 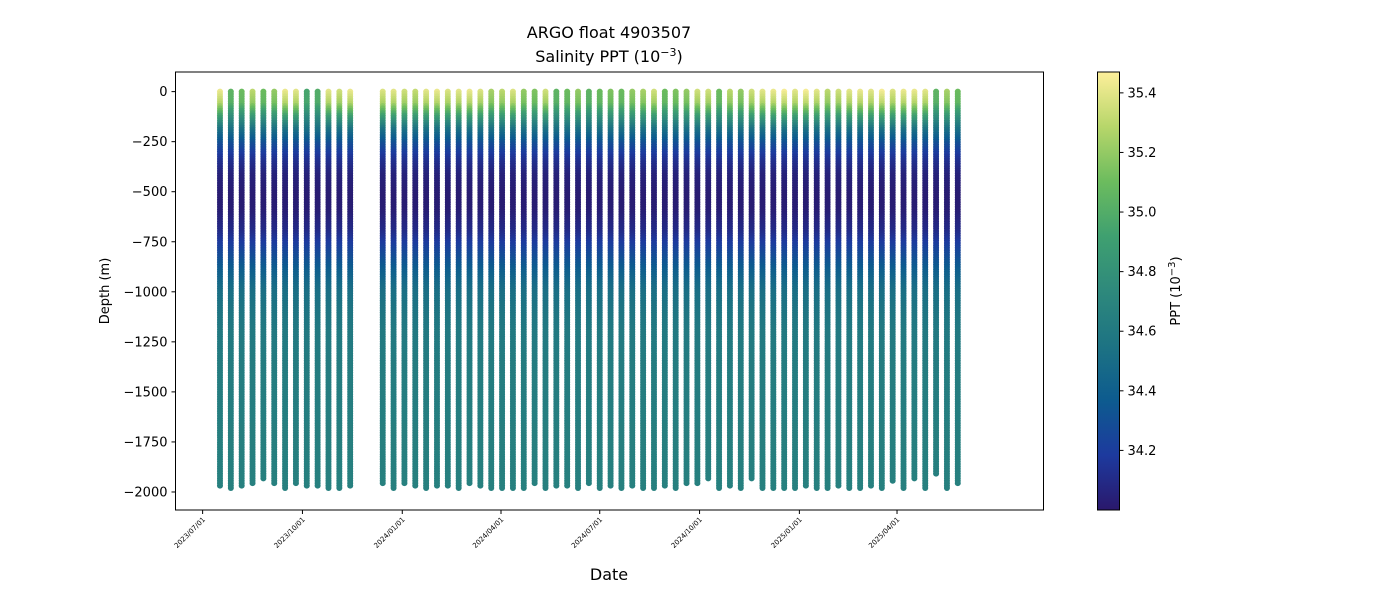 I want to click on chart-subtitle: Salinity PPT (10−3), so click(x=609, y=56).